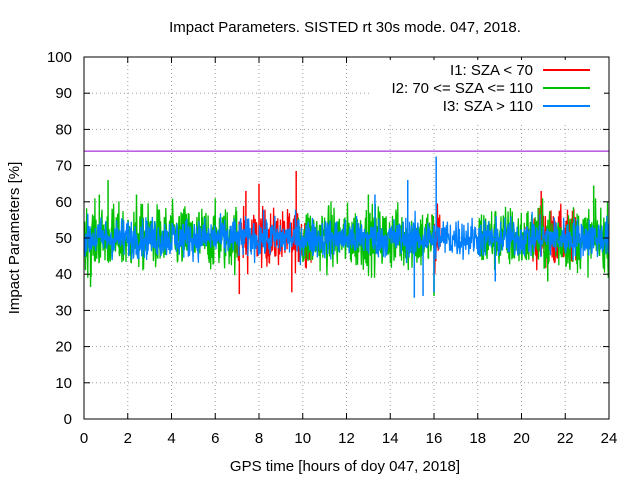 This screenshot has width=640, height=480. What do you see at coordinates (521, 438) in the screenshot?
I see `x-tick-label: 20` at bounding box center [521, 438].